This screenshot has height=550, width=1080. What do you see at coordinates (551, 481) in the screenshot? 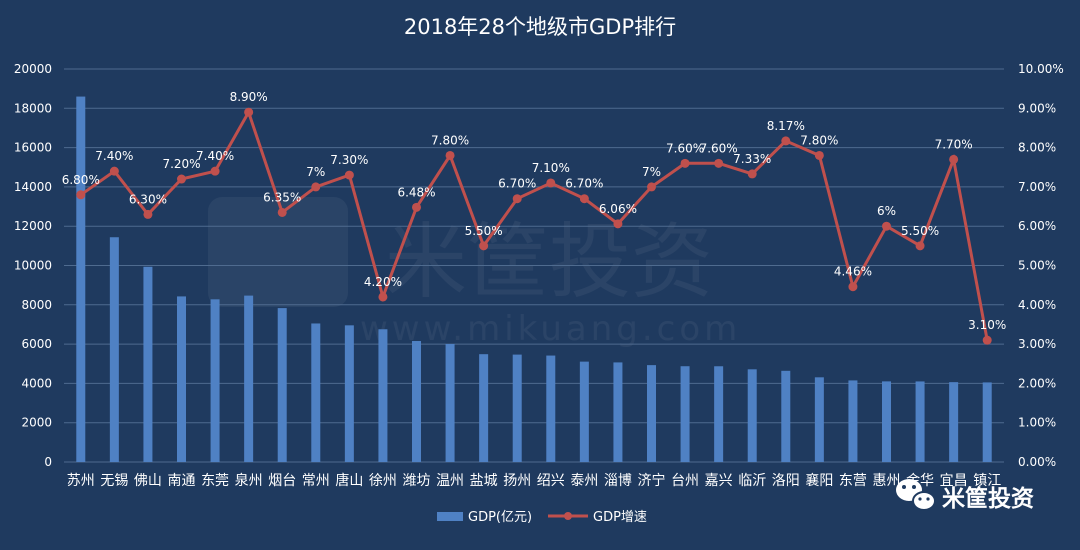
I see `category-label: 绍兴` at bounding box center [551, 481].